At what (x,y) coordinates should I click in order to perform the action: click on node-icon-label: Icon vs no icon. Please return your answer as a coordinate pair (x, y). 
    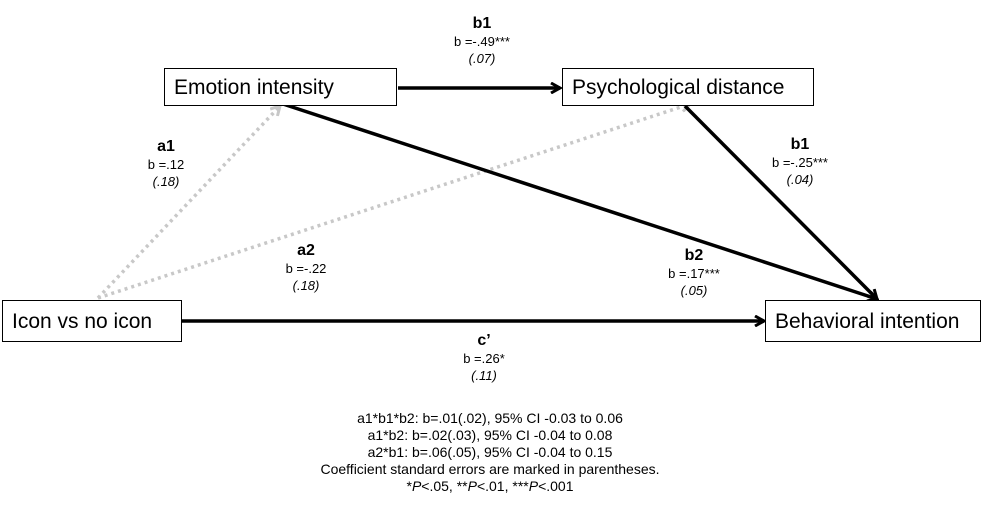
    Looking at the image, I should click on (82, 321).